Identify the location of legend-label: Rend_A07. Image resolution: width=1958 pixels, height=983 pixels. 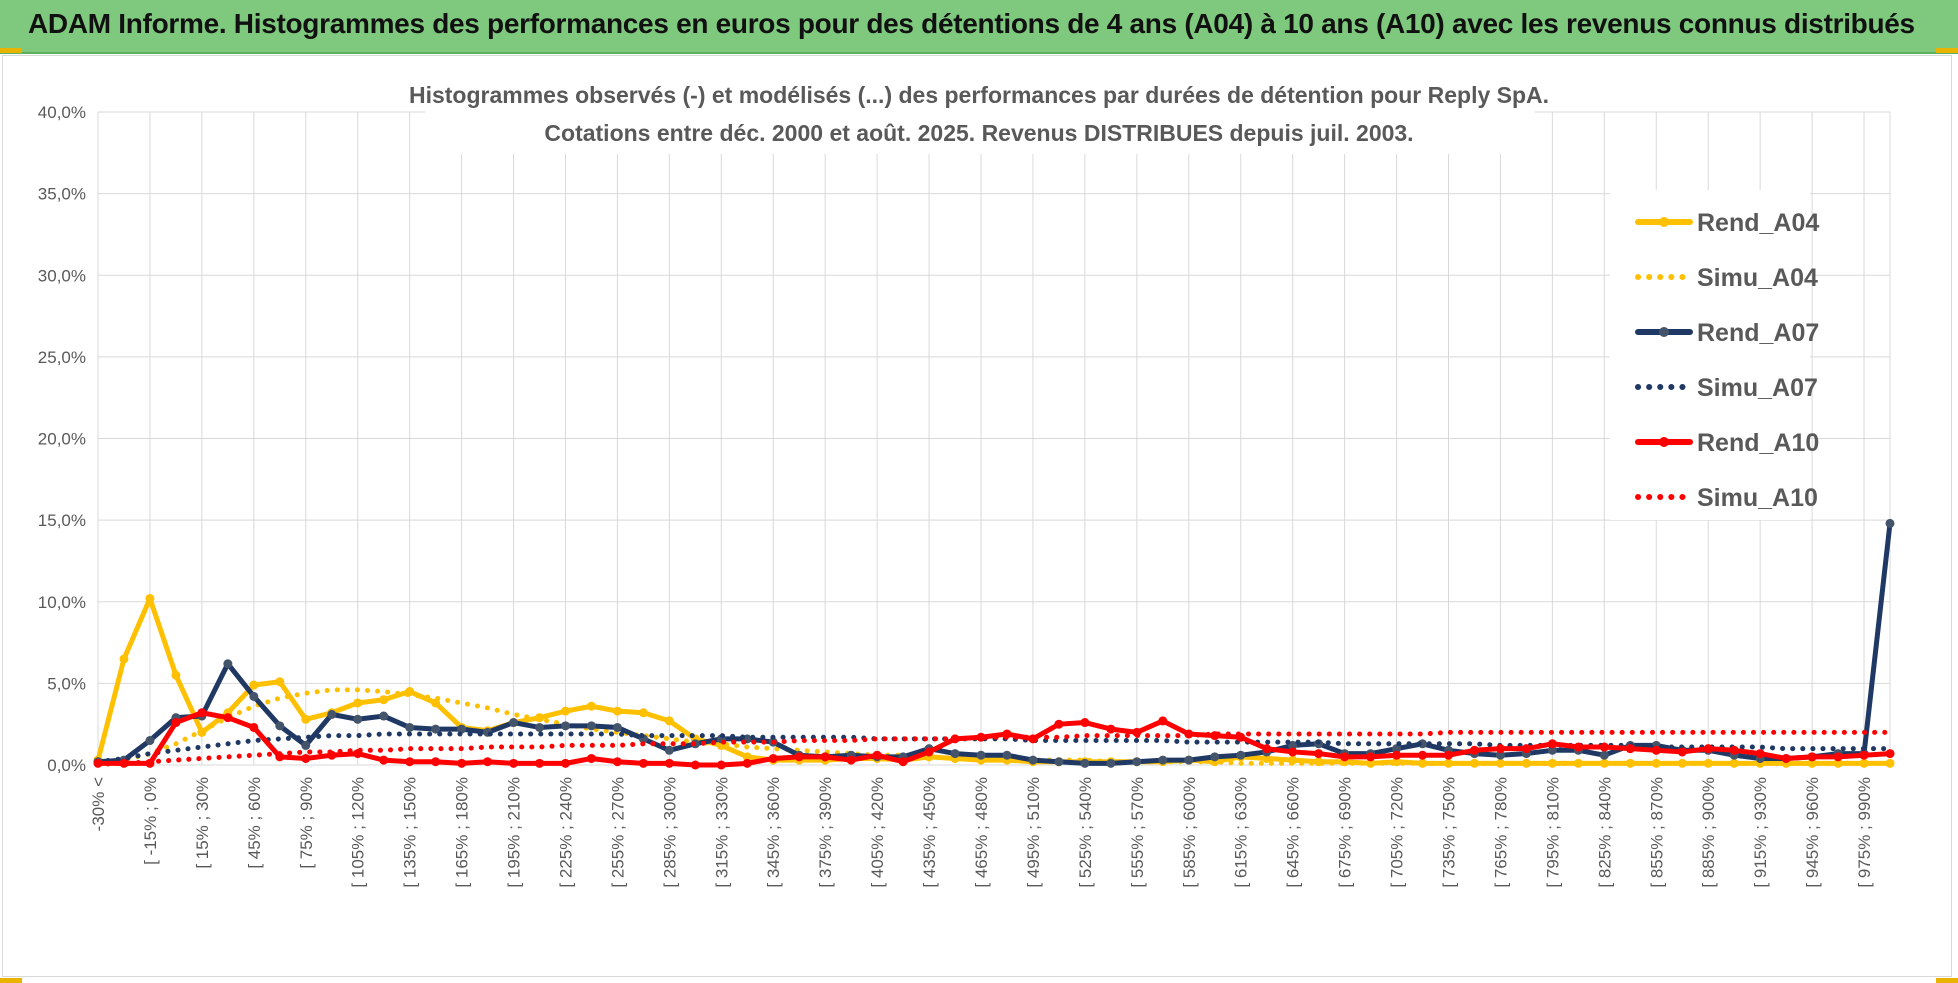
(1758, 333).